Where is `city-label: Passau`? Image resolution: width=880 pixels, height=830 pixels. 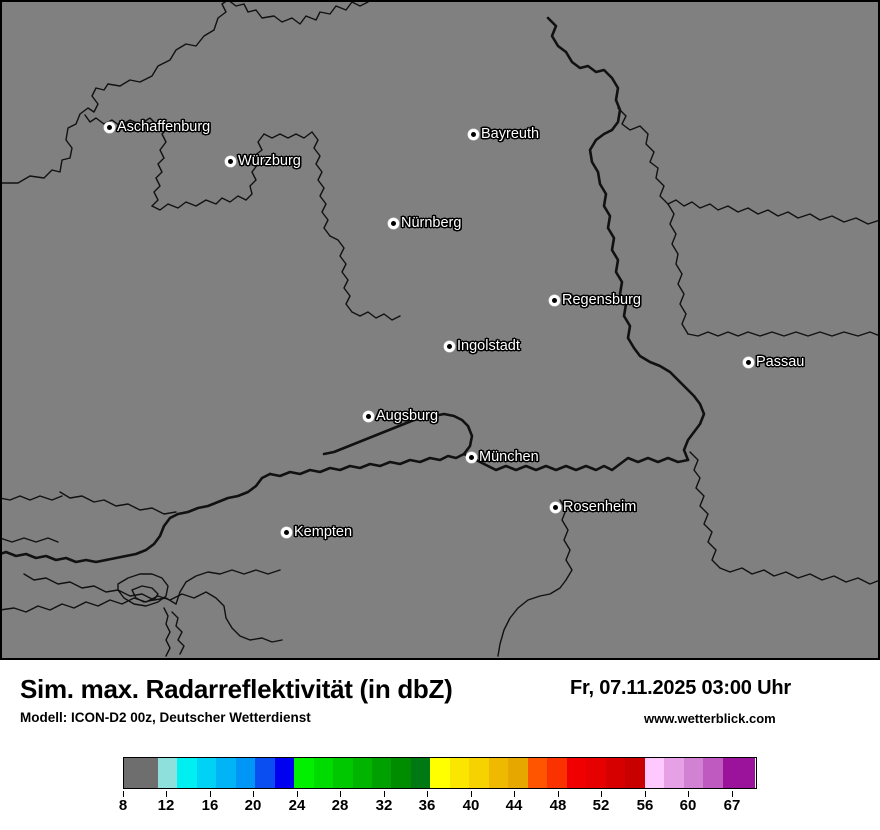 city-label: Passau is located at coordinates (780, 362).